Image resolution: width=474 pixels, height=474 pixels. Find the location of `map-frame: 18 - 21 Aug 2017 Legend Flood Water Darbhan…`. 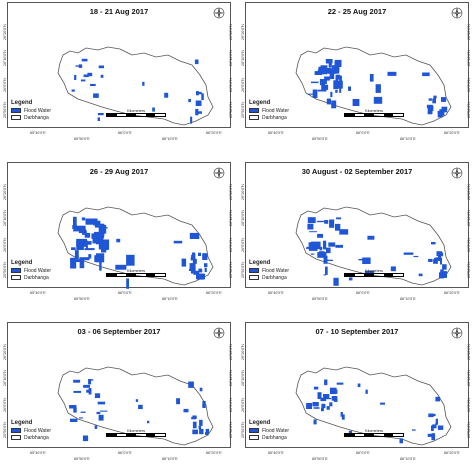

map-frame: 18 - 21 Aug 2017 Legend Flood Water Darbhan… is located at coordinates (119, 65).